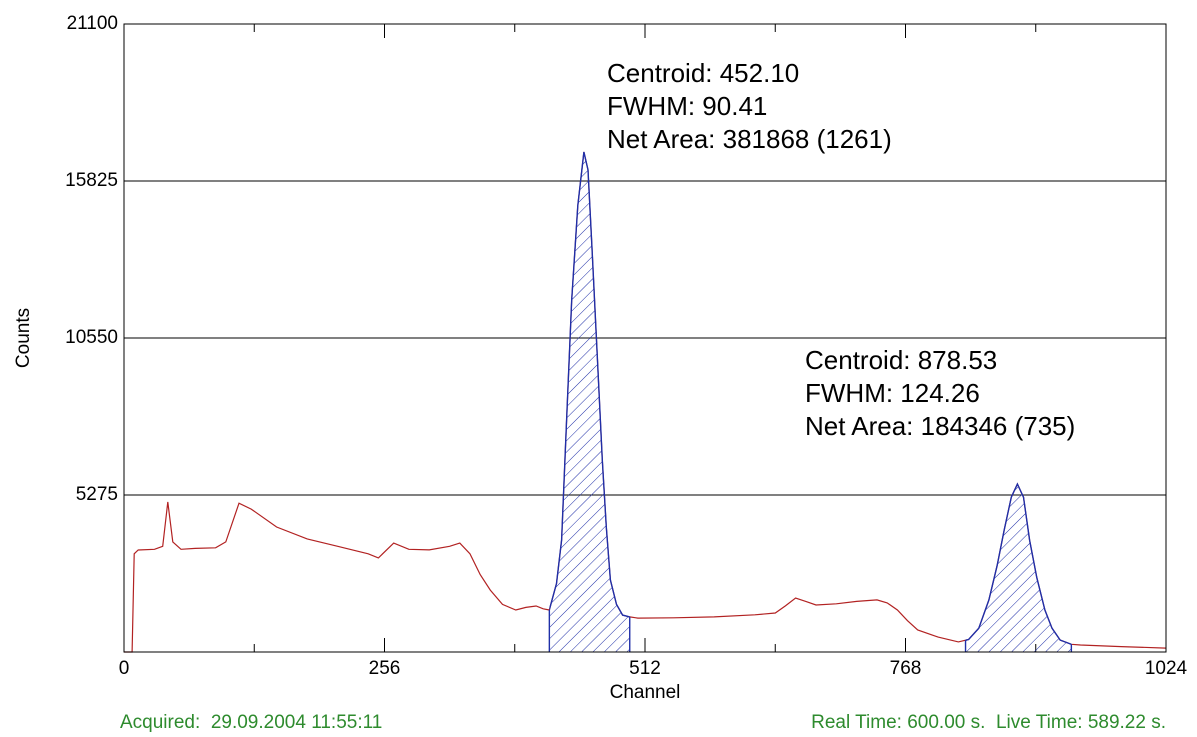  Describe the element at coordinates (91, 180) in the screenshot. I see `y-tick-label: 15825` at that location.